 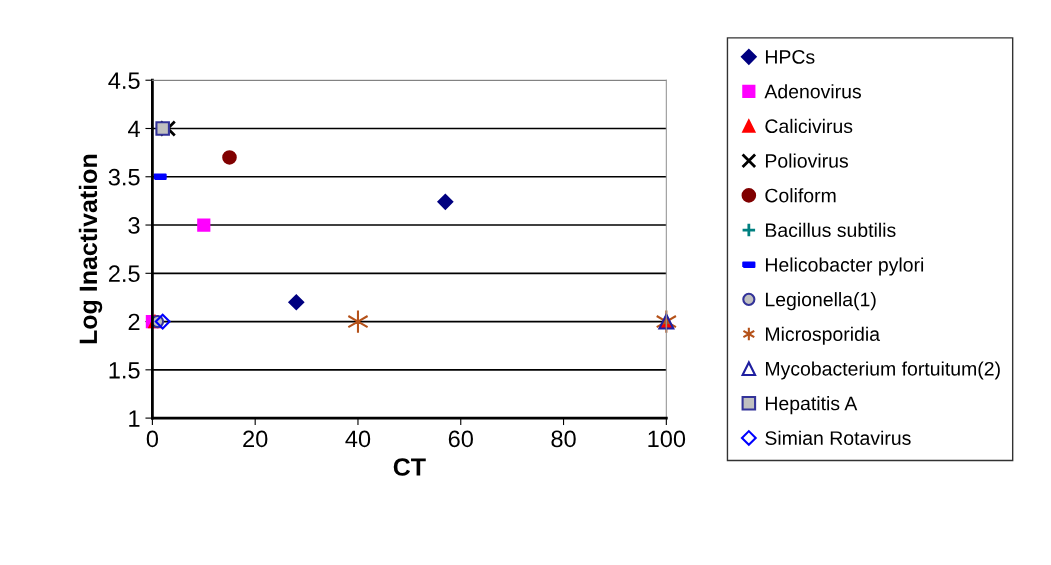 What do you see at coordinates (134, 225) in the screenshot?
I see `y-tick-label: 3` at bounding box center [134, 225].